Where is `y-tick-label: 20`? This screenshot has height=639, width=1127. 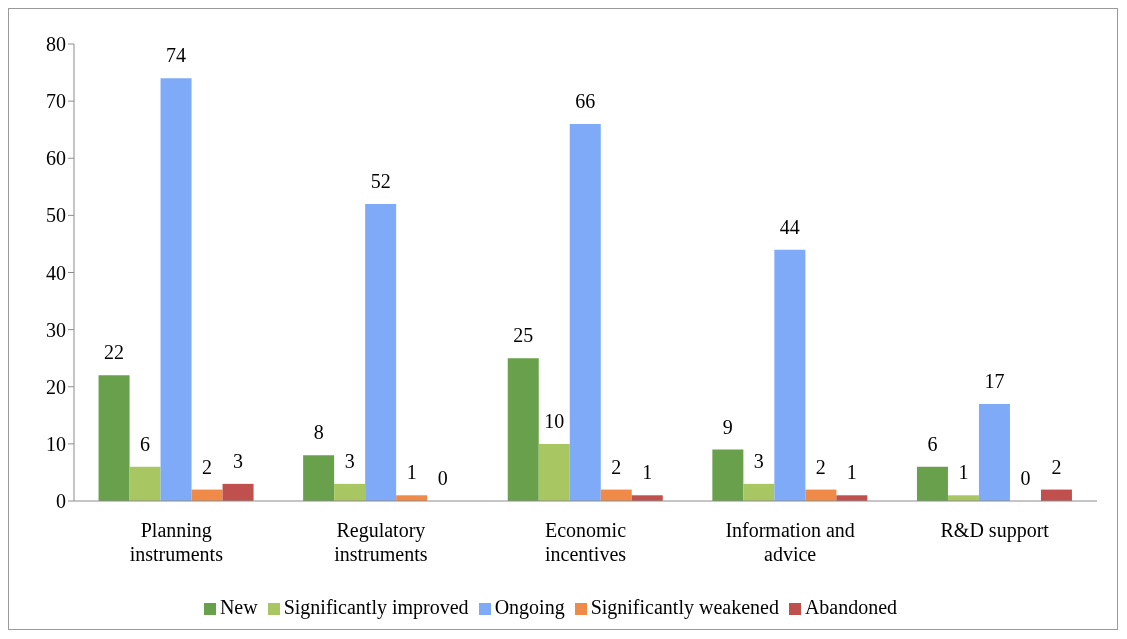 y-tick-label: 20 is located at coordinates (56, 386).